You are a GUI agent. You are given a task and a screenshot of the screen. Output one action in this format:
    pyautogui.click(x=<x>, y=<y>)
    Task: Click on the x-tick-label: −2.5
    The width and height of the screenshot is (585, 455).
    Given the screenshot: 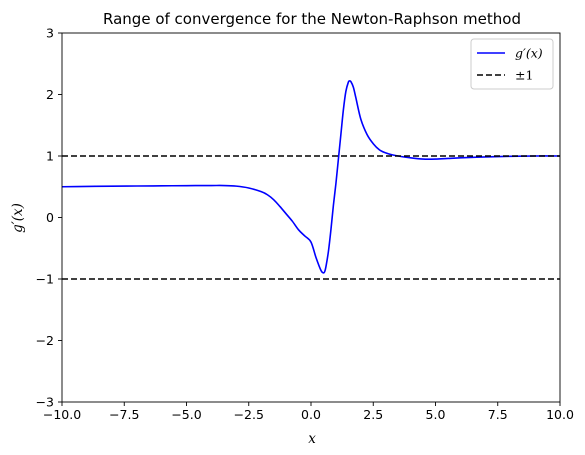 What is the action you would take?
    pyautogui.click(x=249, y=414)
    